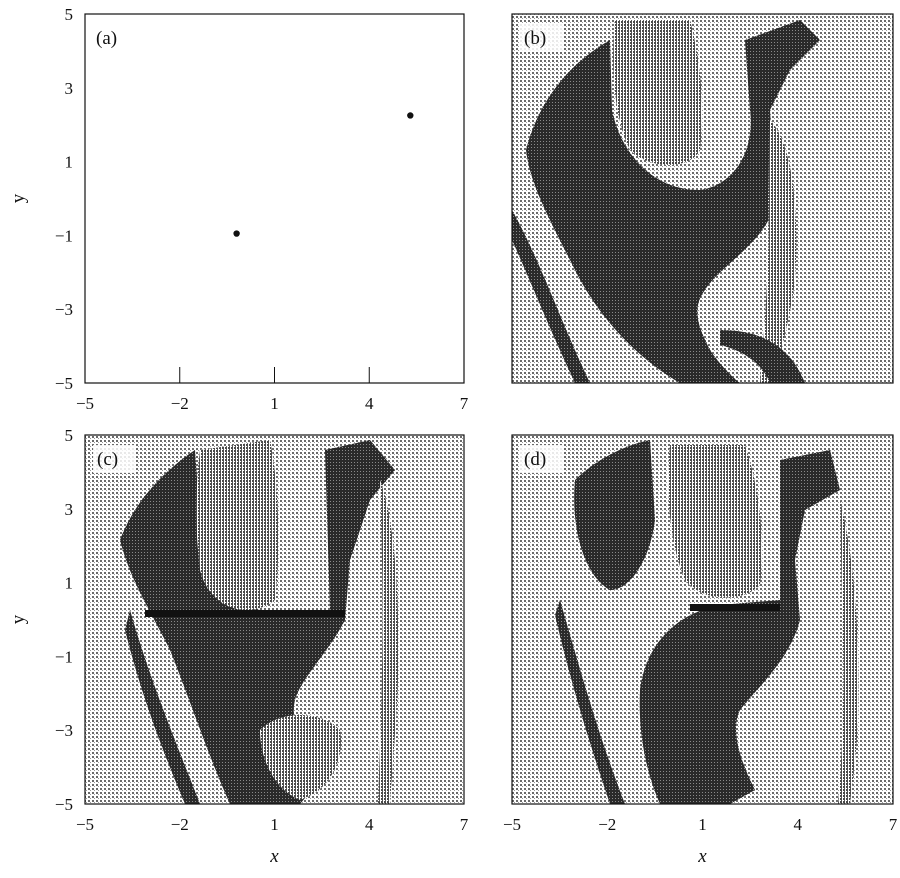  What do you see at coordinates (464, 824) in the screenshot?
I see `panel-c-xtick-label: 7` at bounding box center [464, 824].